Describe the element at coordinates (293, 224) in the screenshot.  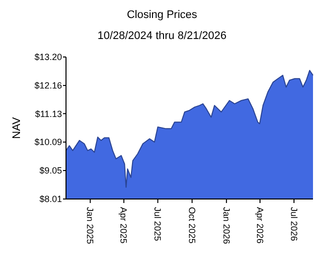
I see `x-tick-label: Jul 2026` at that location.